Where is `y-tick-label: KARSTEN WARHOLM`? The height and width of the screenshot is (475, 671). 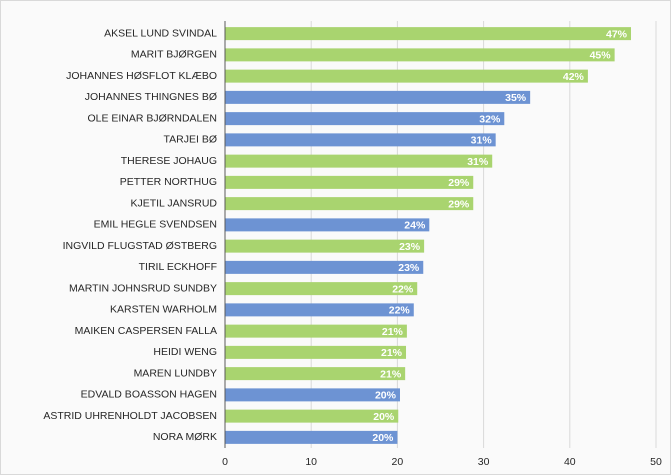 y-tick-label: KARSTEN WARHOLM is located at coordinates (163, 310).